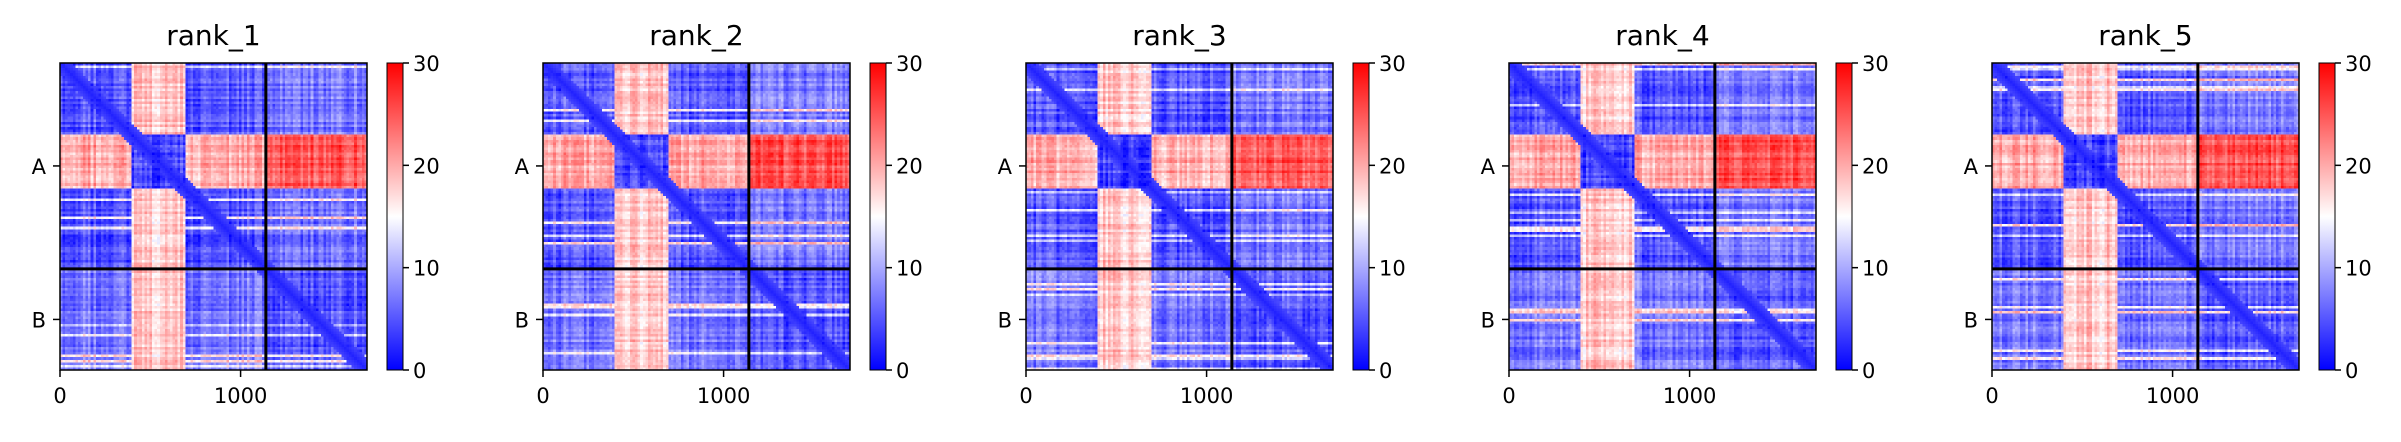 The height and width of the screenshot is (442, 2401). I want to click on panel-title: rank_4, so click(1662, 35).